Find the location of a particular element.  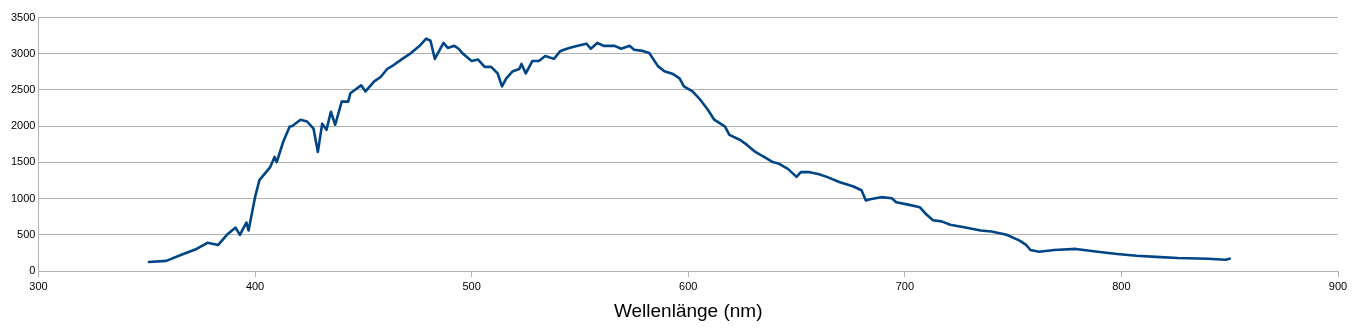

y-tick-label: 1000 is located at coordinates (23, 197).